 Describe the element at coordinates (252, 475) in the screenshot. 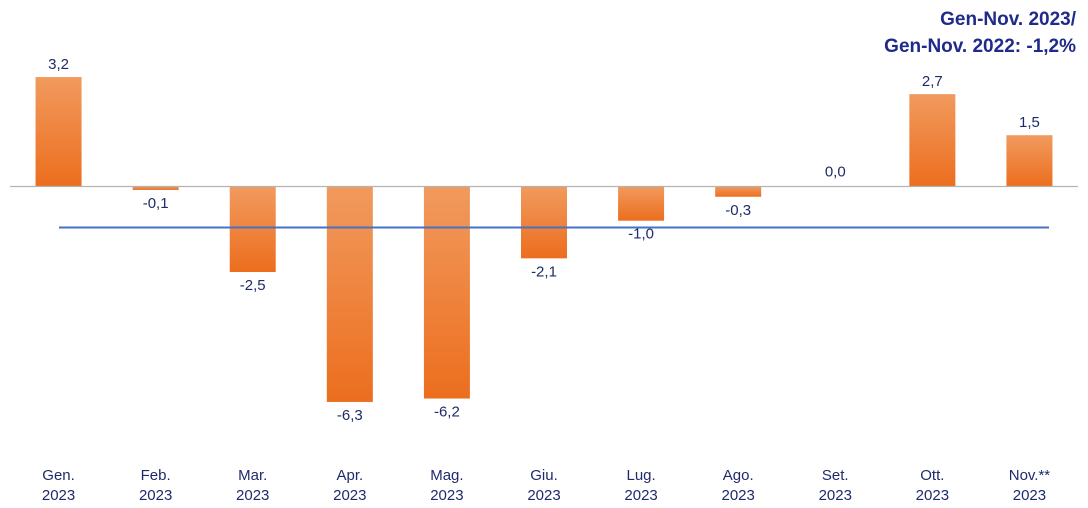

I see `tick-label-2-0: Mar.` at that location.